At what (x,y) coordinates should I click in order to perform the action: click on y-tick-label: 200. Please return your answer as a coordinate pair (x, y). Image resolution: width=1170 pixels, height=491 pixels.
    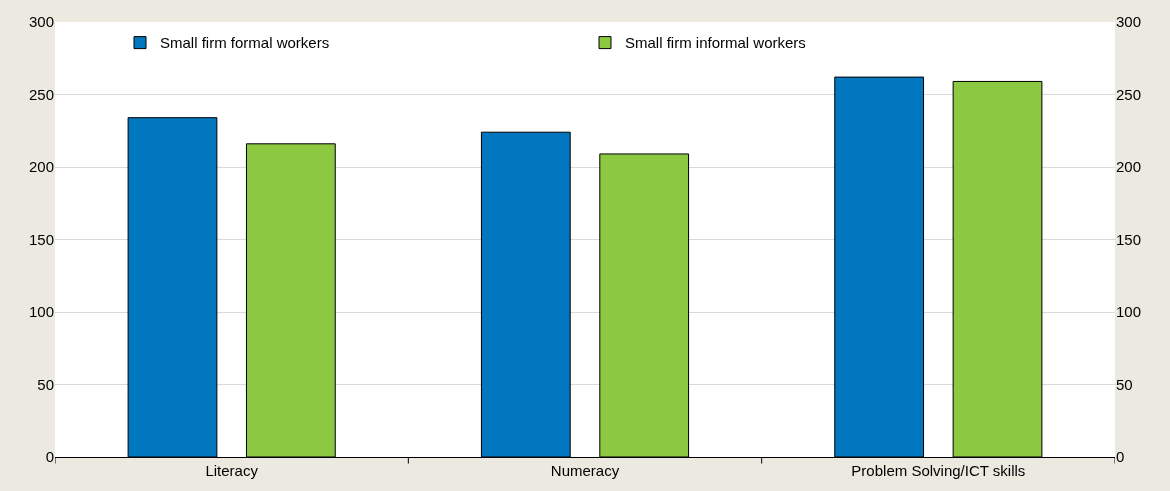
    Looking at the image, I should click on (41, 167).